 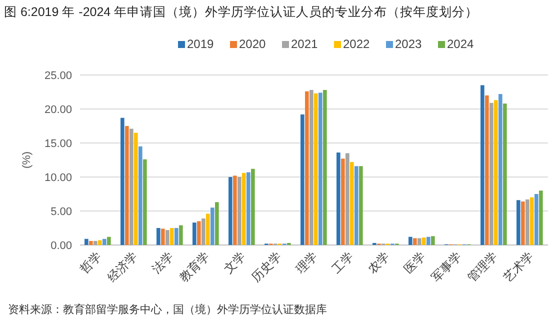 I want to click on x-tick-label: 文学, so click(x=234, y=262).